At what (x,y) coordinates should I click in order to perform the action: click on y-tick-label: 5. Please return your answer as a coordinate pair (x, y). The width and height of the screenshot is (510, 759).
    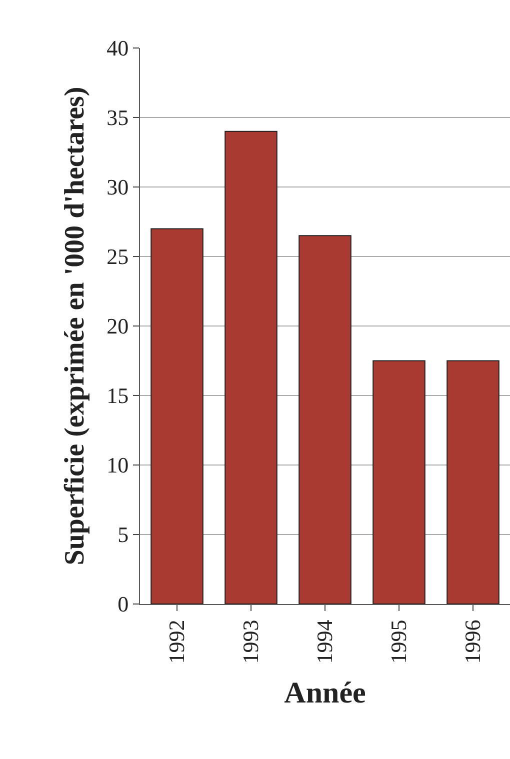
    Looking at the image, I should click on (123, 535).